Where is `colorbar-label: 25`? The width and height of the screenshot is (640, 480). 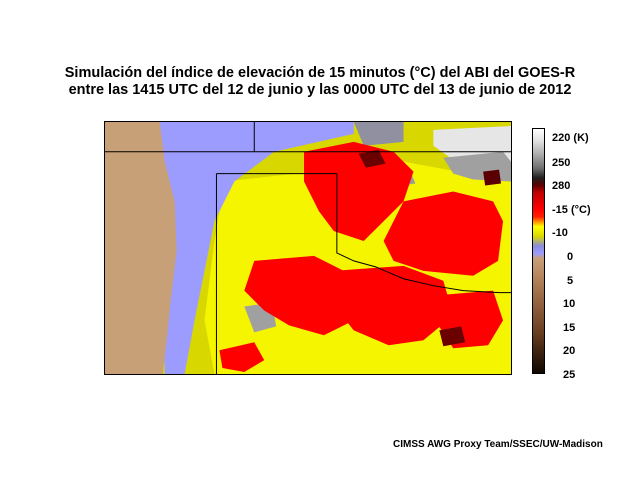
colorbar-label: 25 is located at coordinates (569, 375).